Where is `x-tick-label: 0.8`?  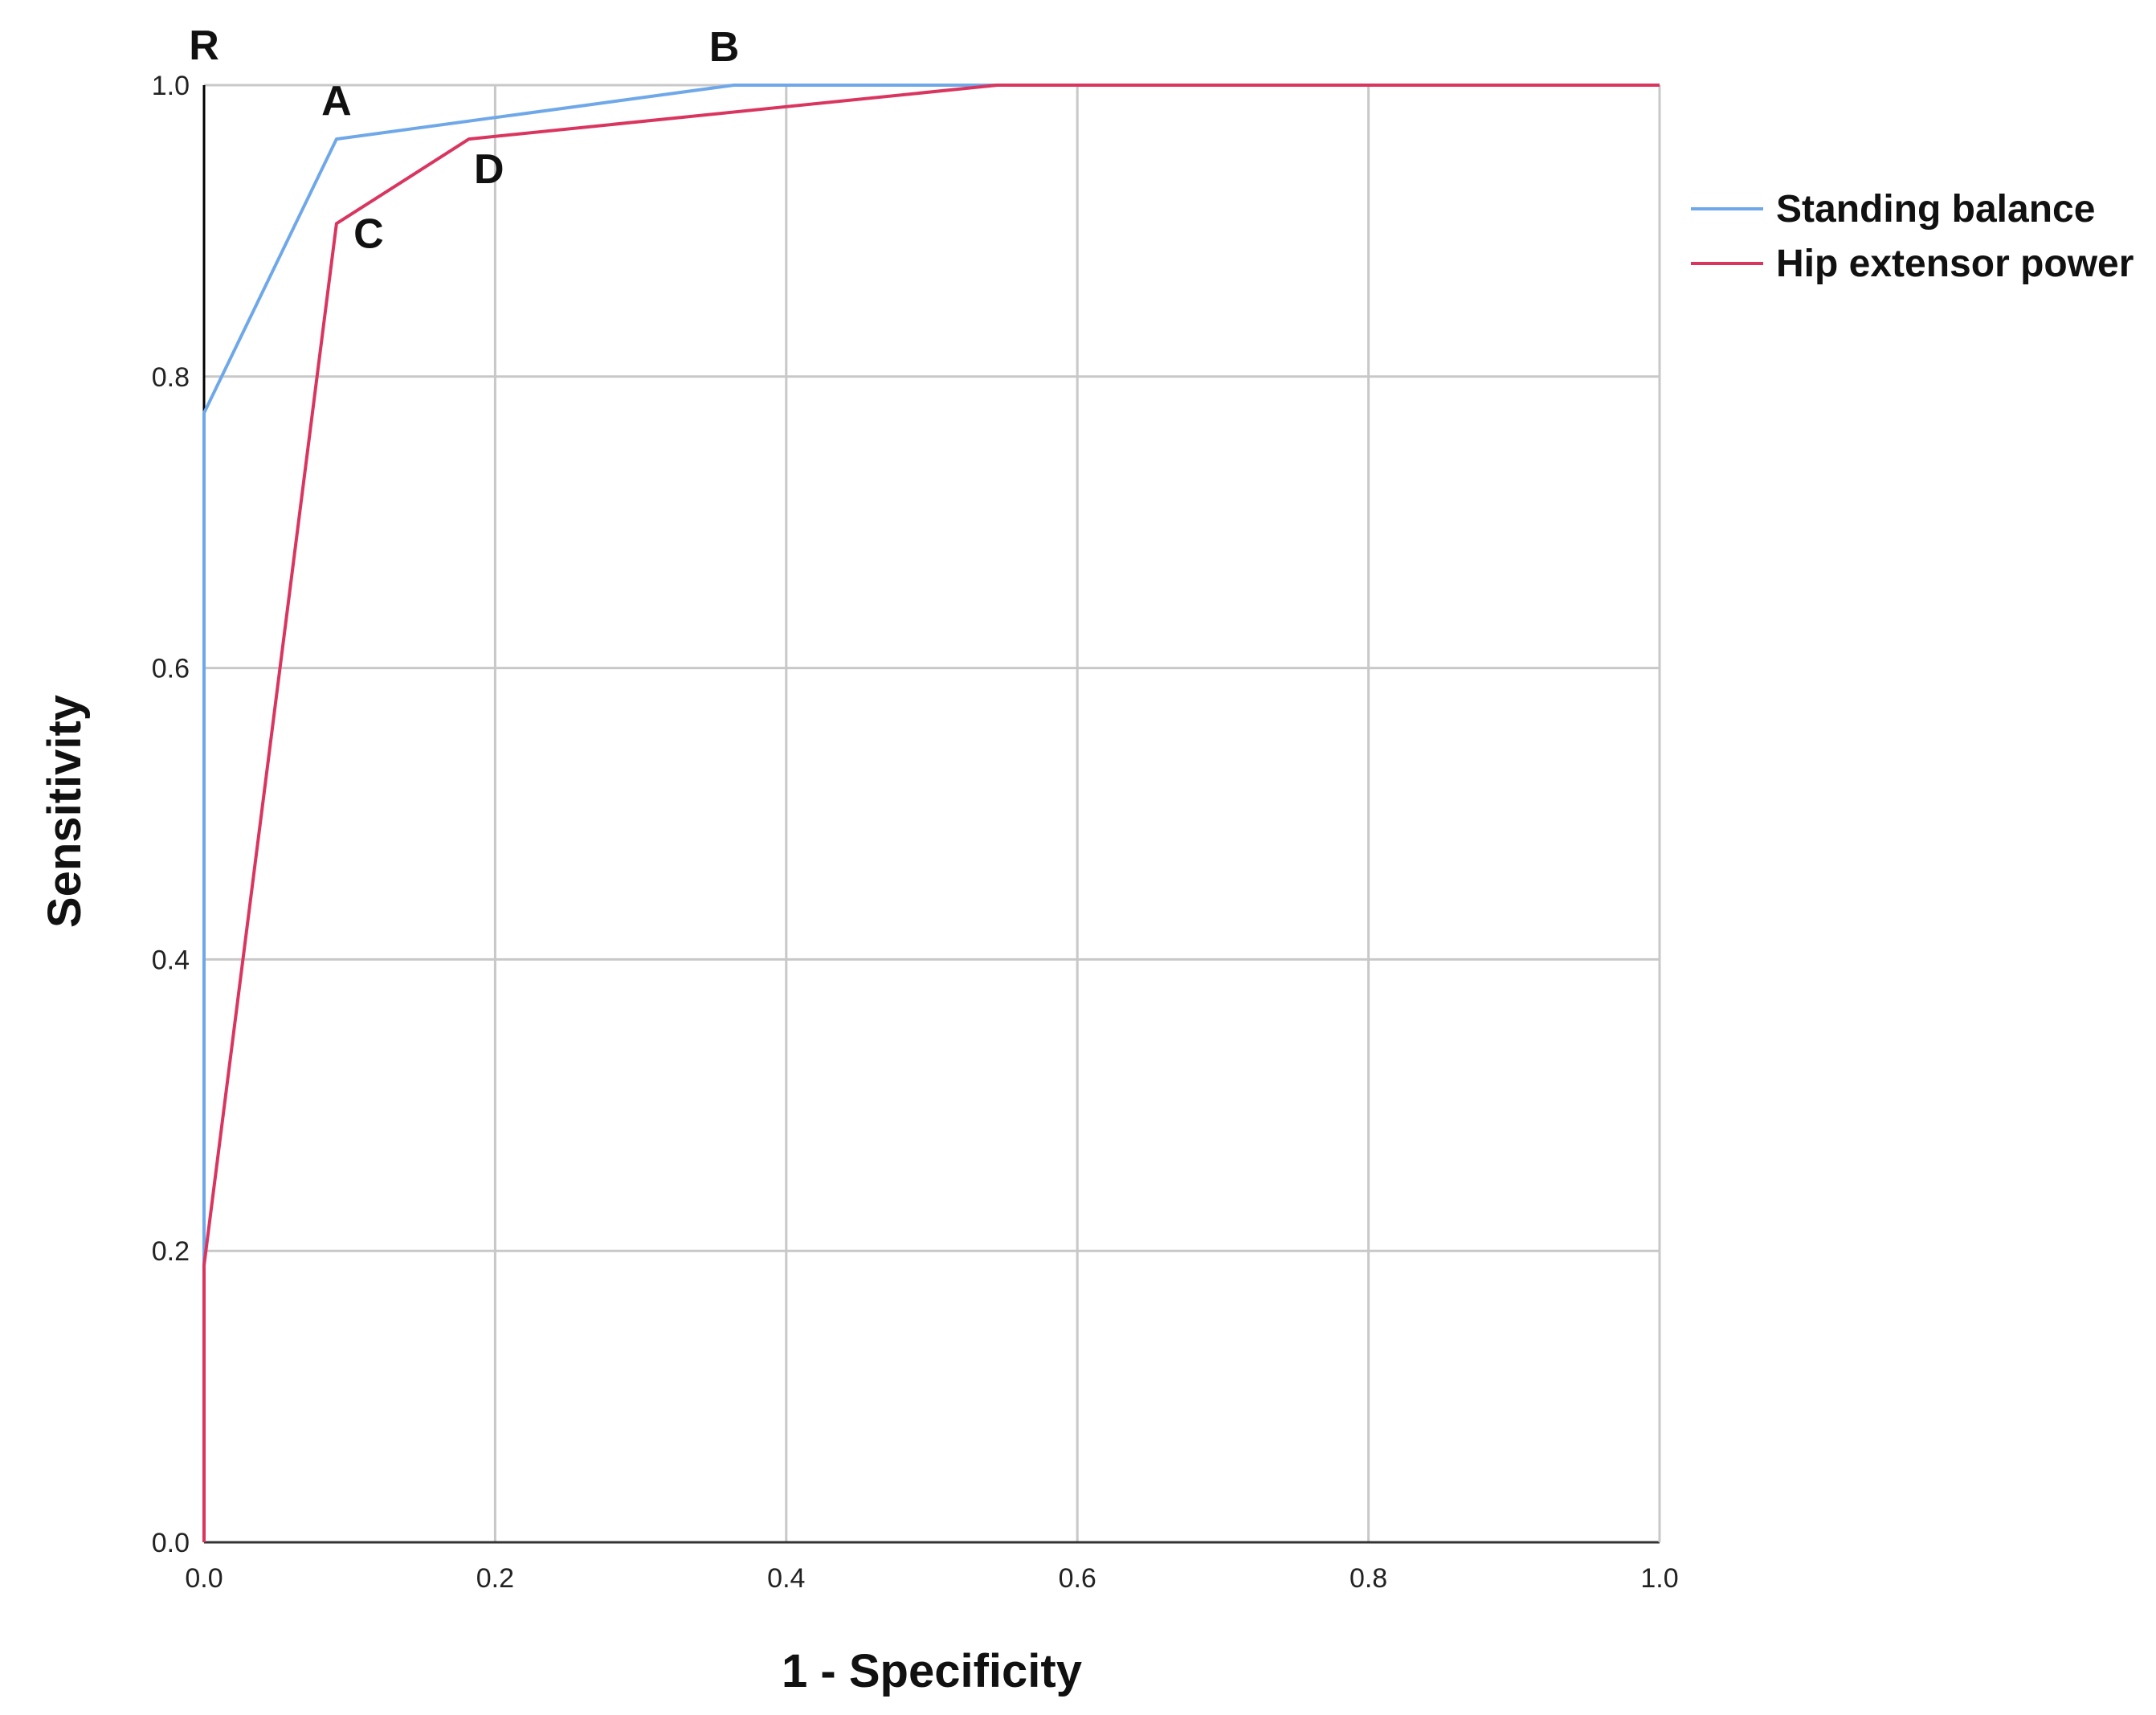 x-tick-label: 0.8 is located at coordinates (1368, 1578).